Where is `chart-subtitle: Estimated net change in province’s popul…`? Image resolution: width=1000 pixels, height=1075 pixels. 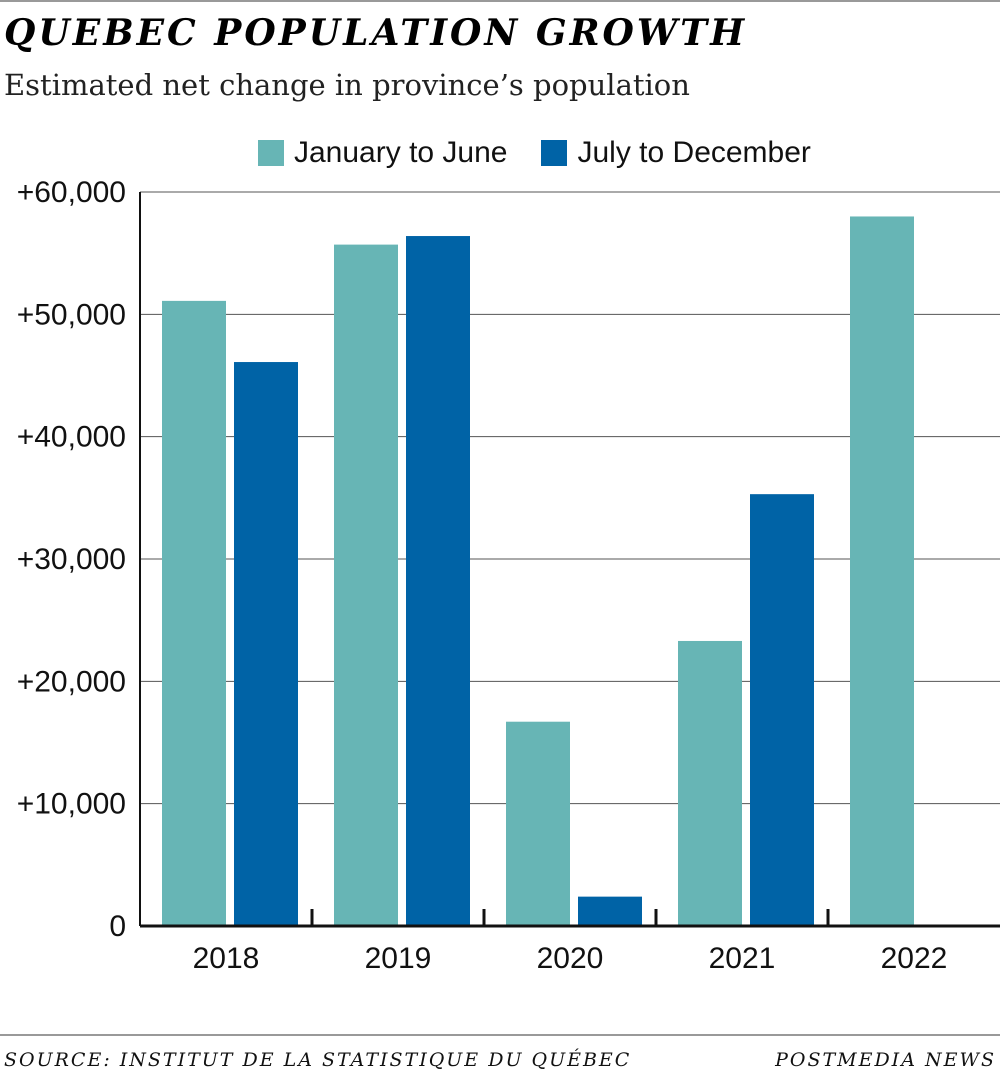 chart-subtitle: Estimated net change in province’s popul… is located at coordinates (347, 85).